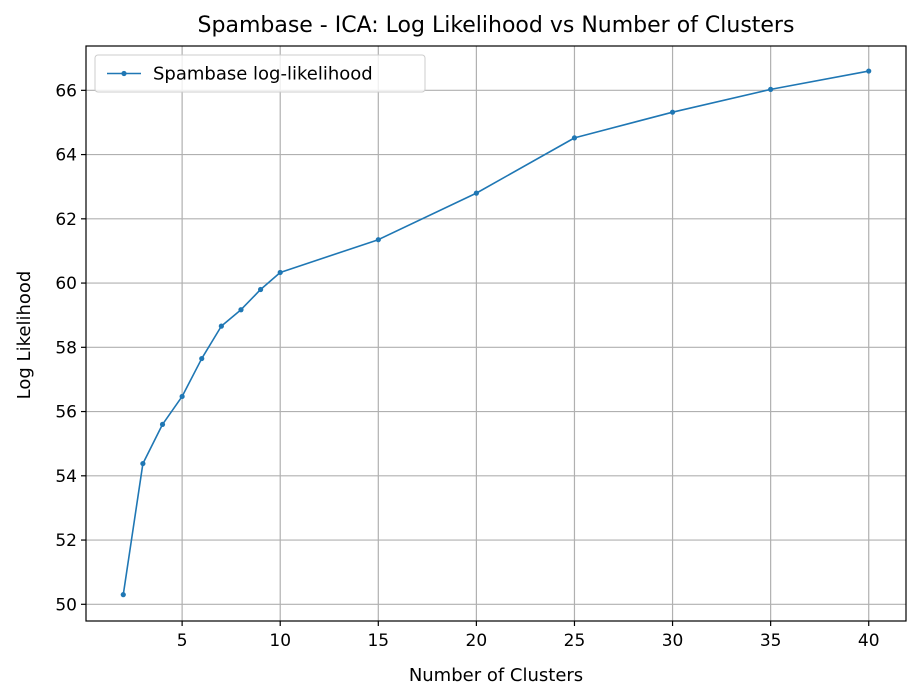 This screenshot has width=924, height=700. I want to click on x-tick-label: 10, so click(280, 641).